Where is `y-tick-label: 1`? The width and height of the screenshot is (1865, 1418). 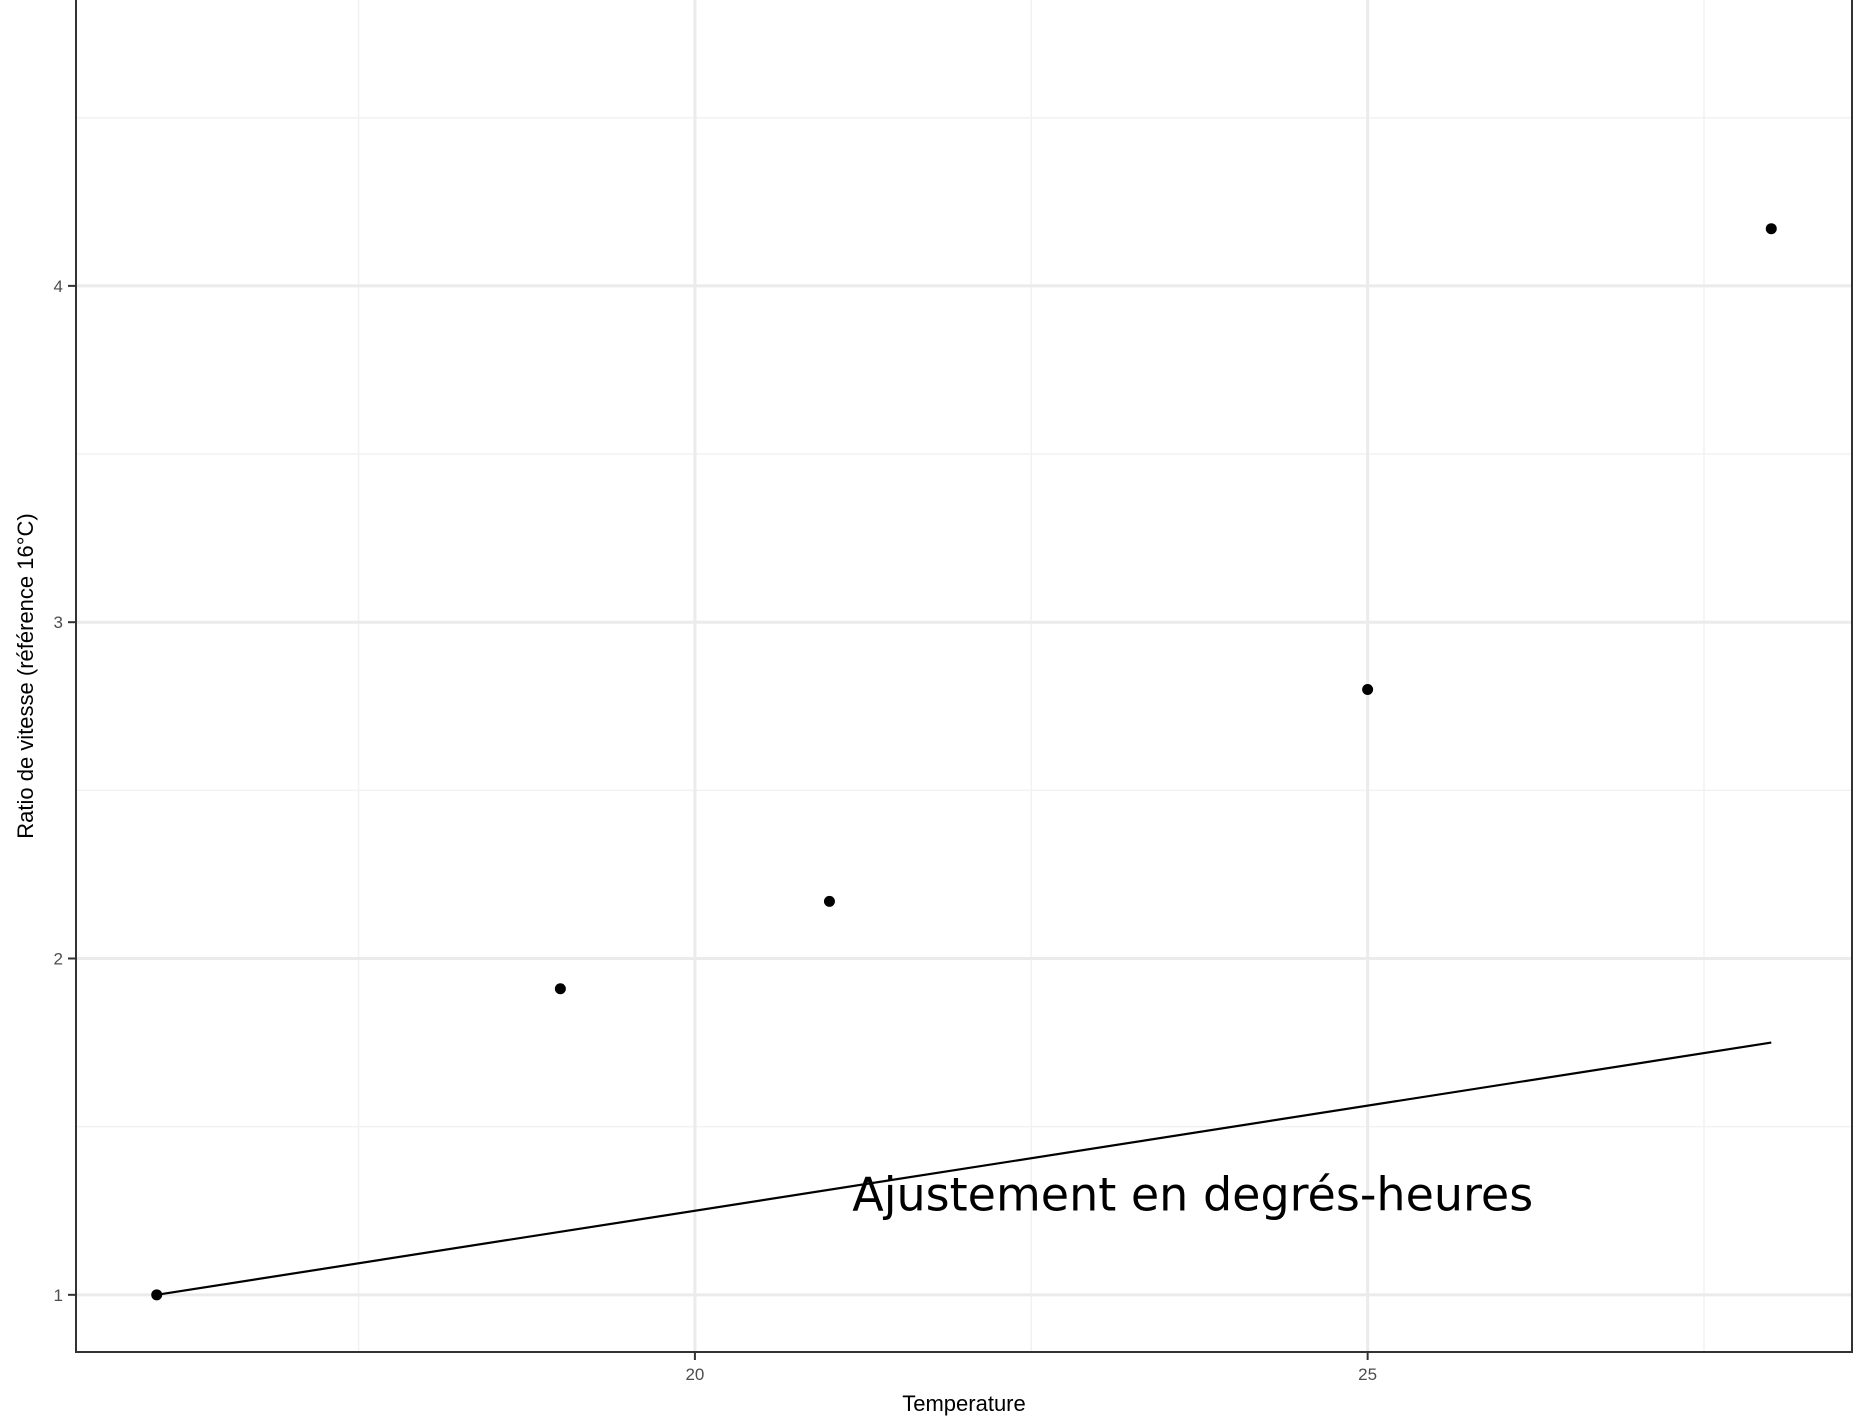 y-tick-label: 1 is located at coordinates (58, 1295).